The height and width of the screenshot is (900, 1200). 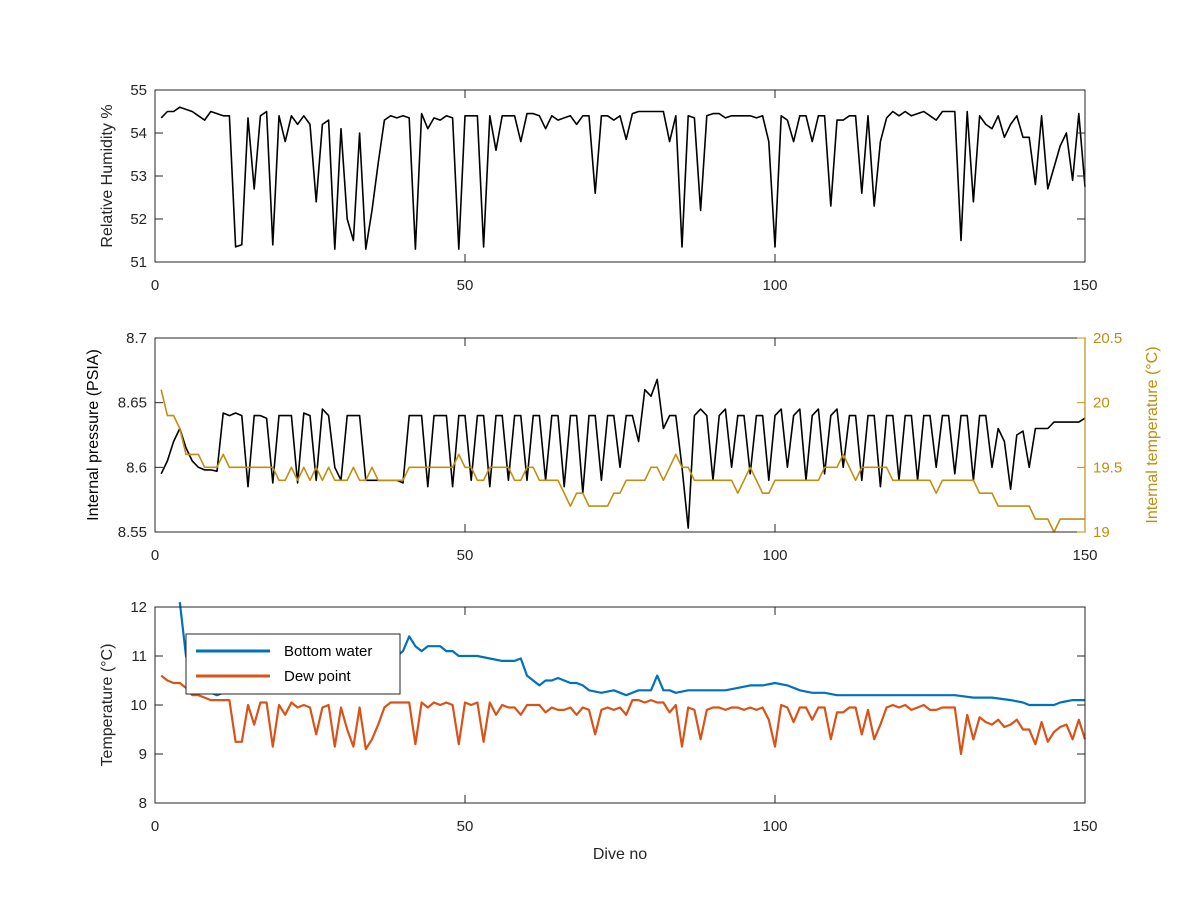 I want to click on series-line-dew-point, so click(x=623, y=715).